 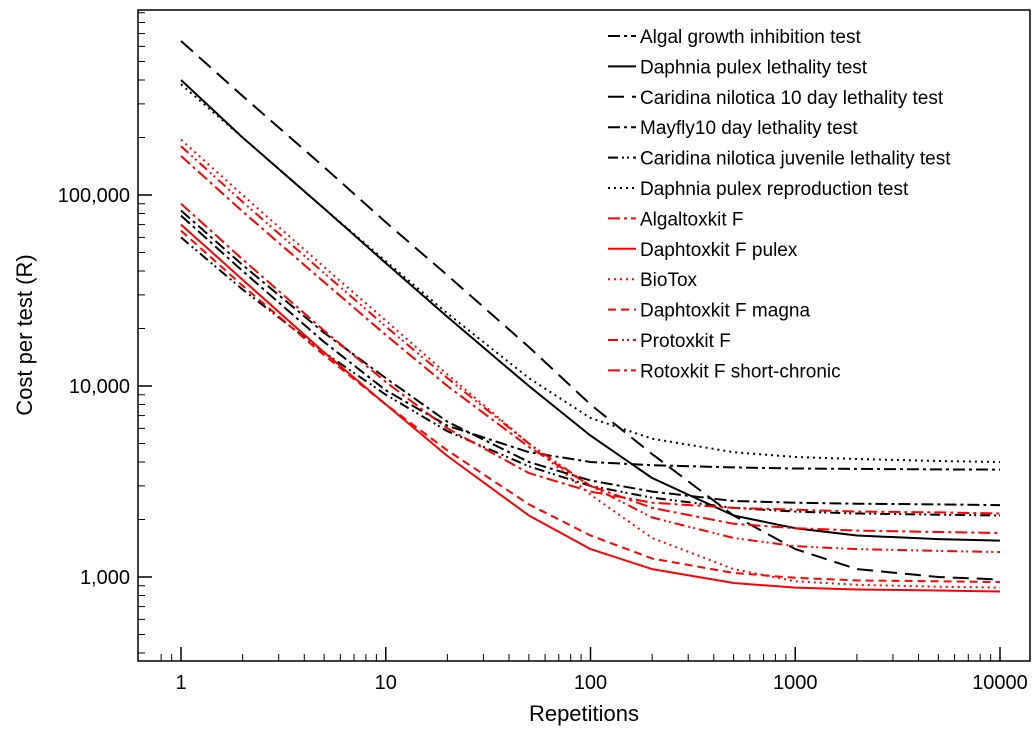 I want to click on legend-label: Algal growth inhibition test, so click(x=750, y=37).